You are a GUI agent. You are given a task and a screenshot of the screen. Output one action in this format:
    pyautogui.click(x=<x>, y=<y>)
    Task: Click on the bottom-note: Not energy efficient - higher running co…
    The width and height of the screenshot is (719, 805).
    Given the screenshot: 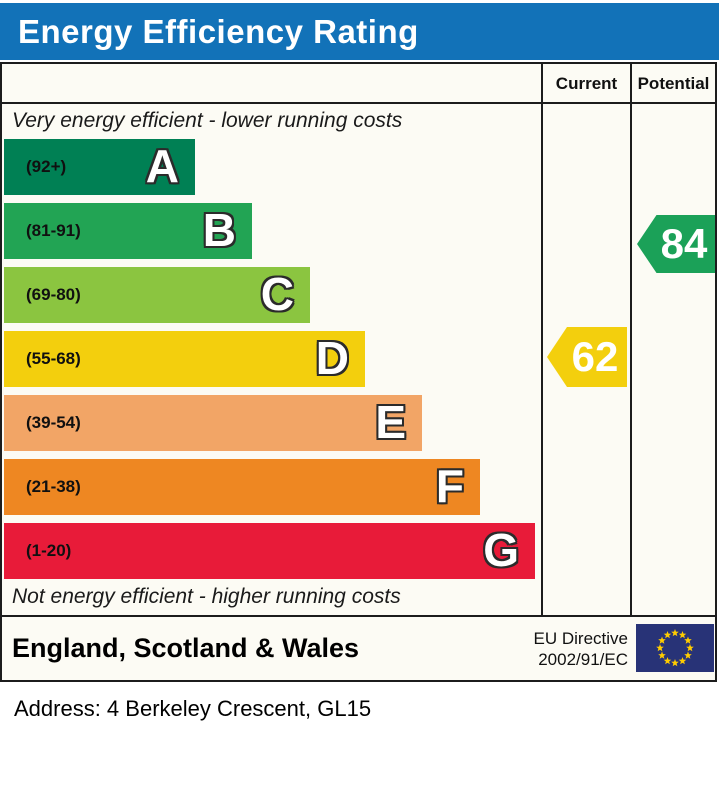 What is the action you would take?
    pyautogui.click(x=206, y=596)
    